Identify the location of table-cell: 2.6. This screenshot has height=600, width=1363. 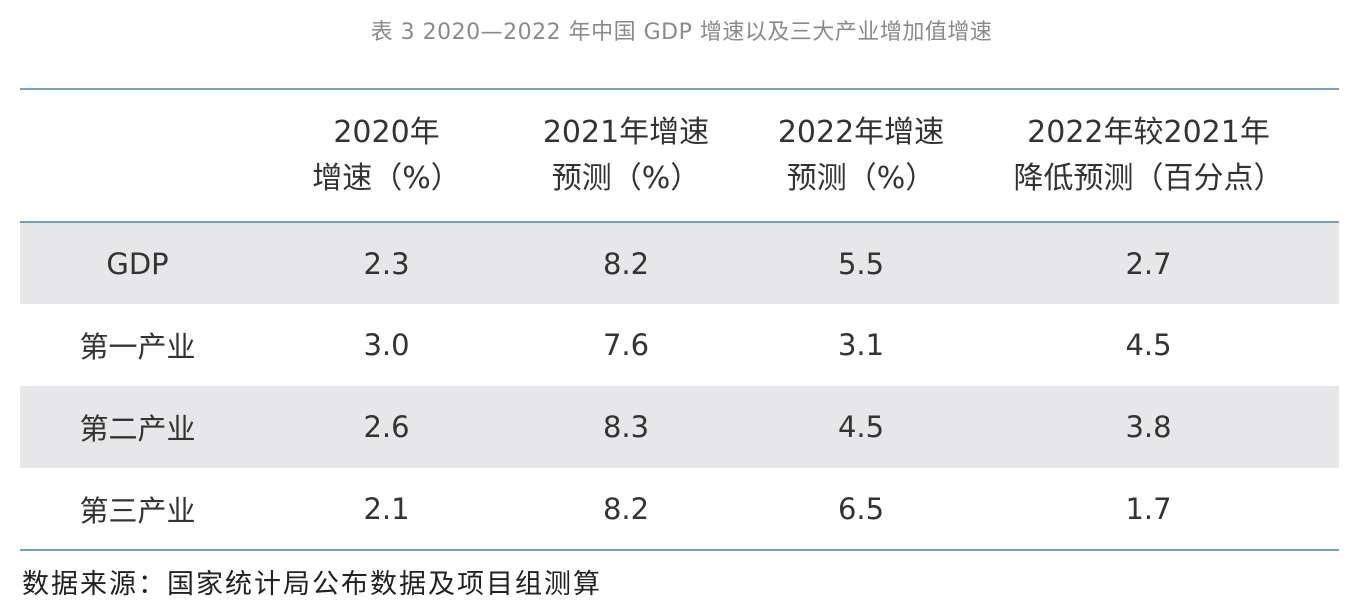
(386, 427).